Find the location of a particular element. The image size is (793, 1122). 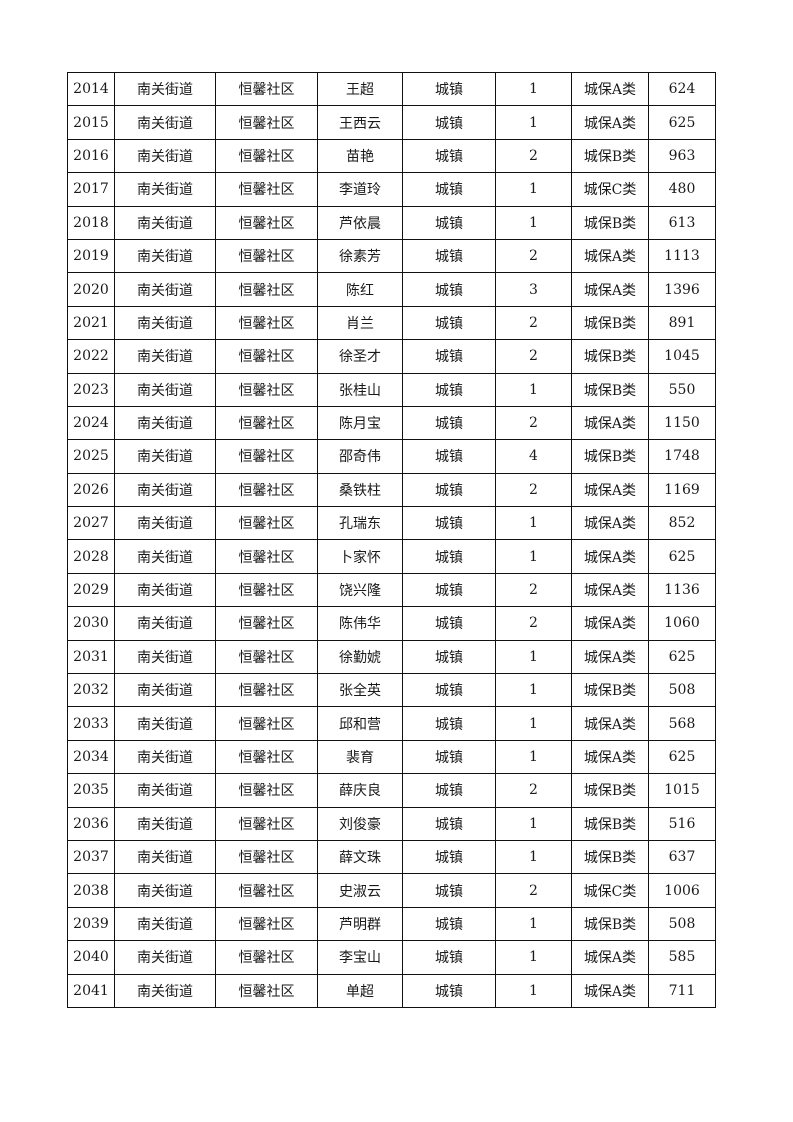

name-cell: 刘俊豪 is located at coordinates (360, 823).